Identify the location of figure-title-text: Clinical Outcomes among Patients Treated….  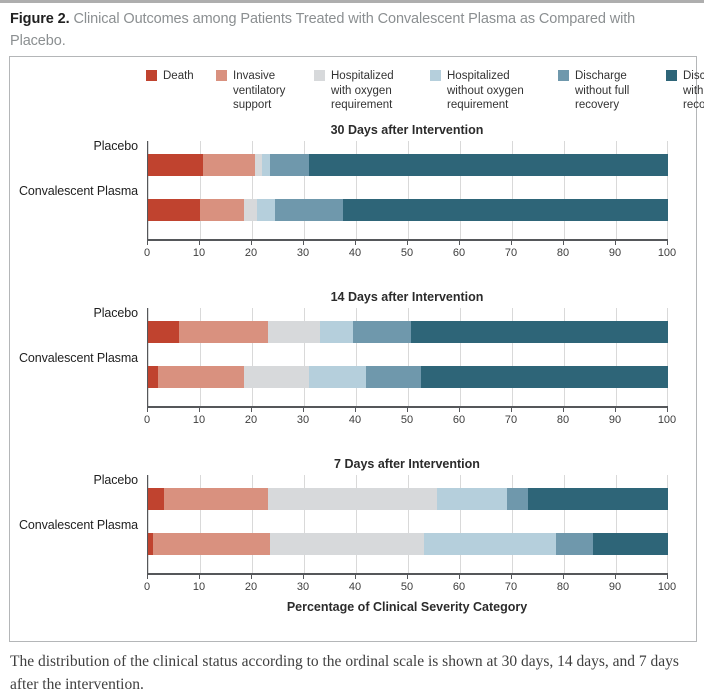
(323, 30).